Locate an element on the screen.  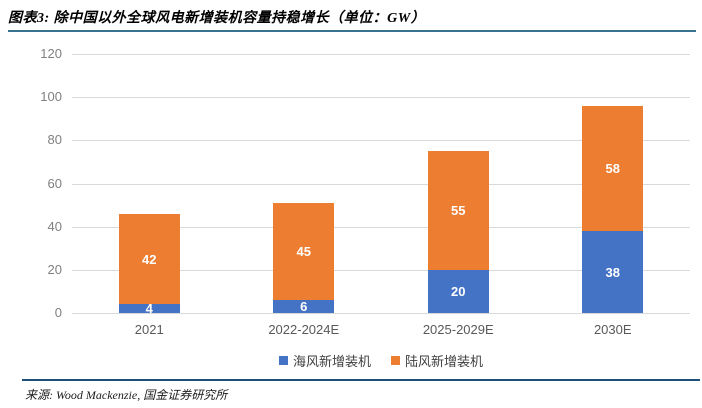
data-label: 55 is located at coordinates (458, 210).